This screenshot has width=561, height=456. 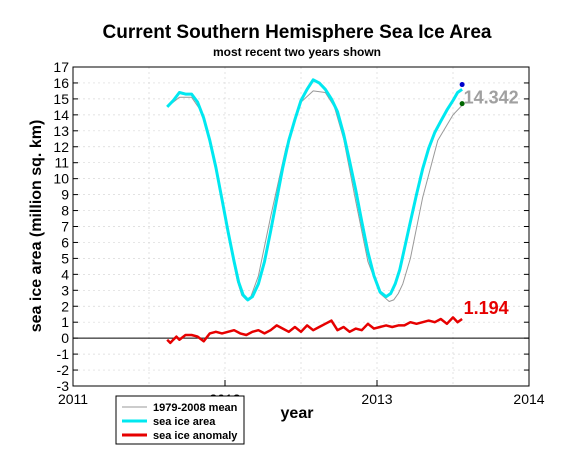 I want to click on y-tick-label: 3, so click(x=65, y=290).